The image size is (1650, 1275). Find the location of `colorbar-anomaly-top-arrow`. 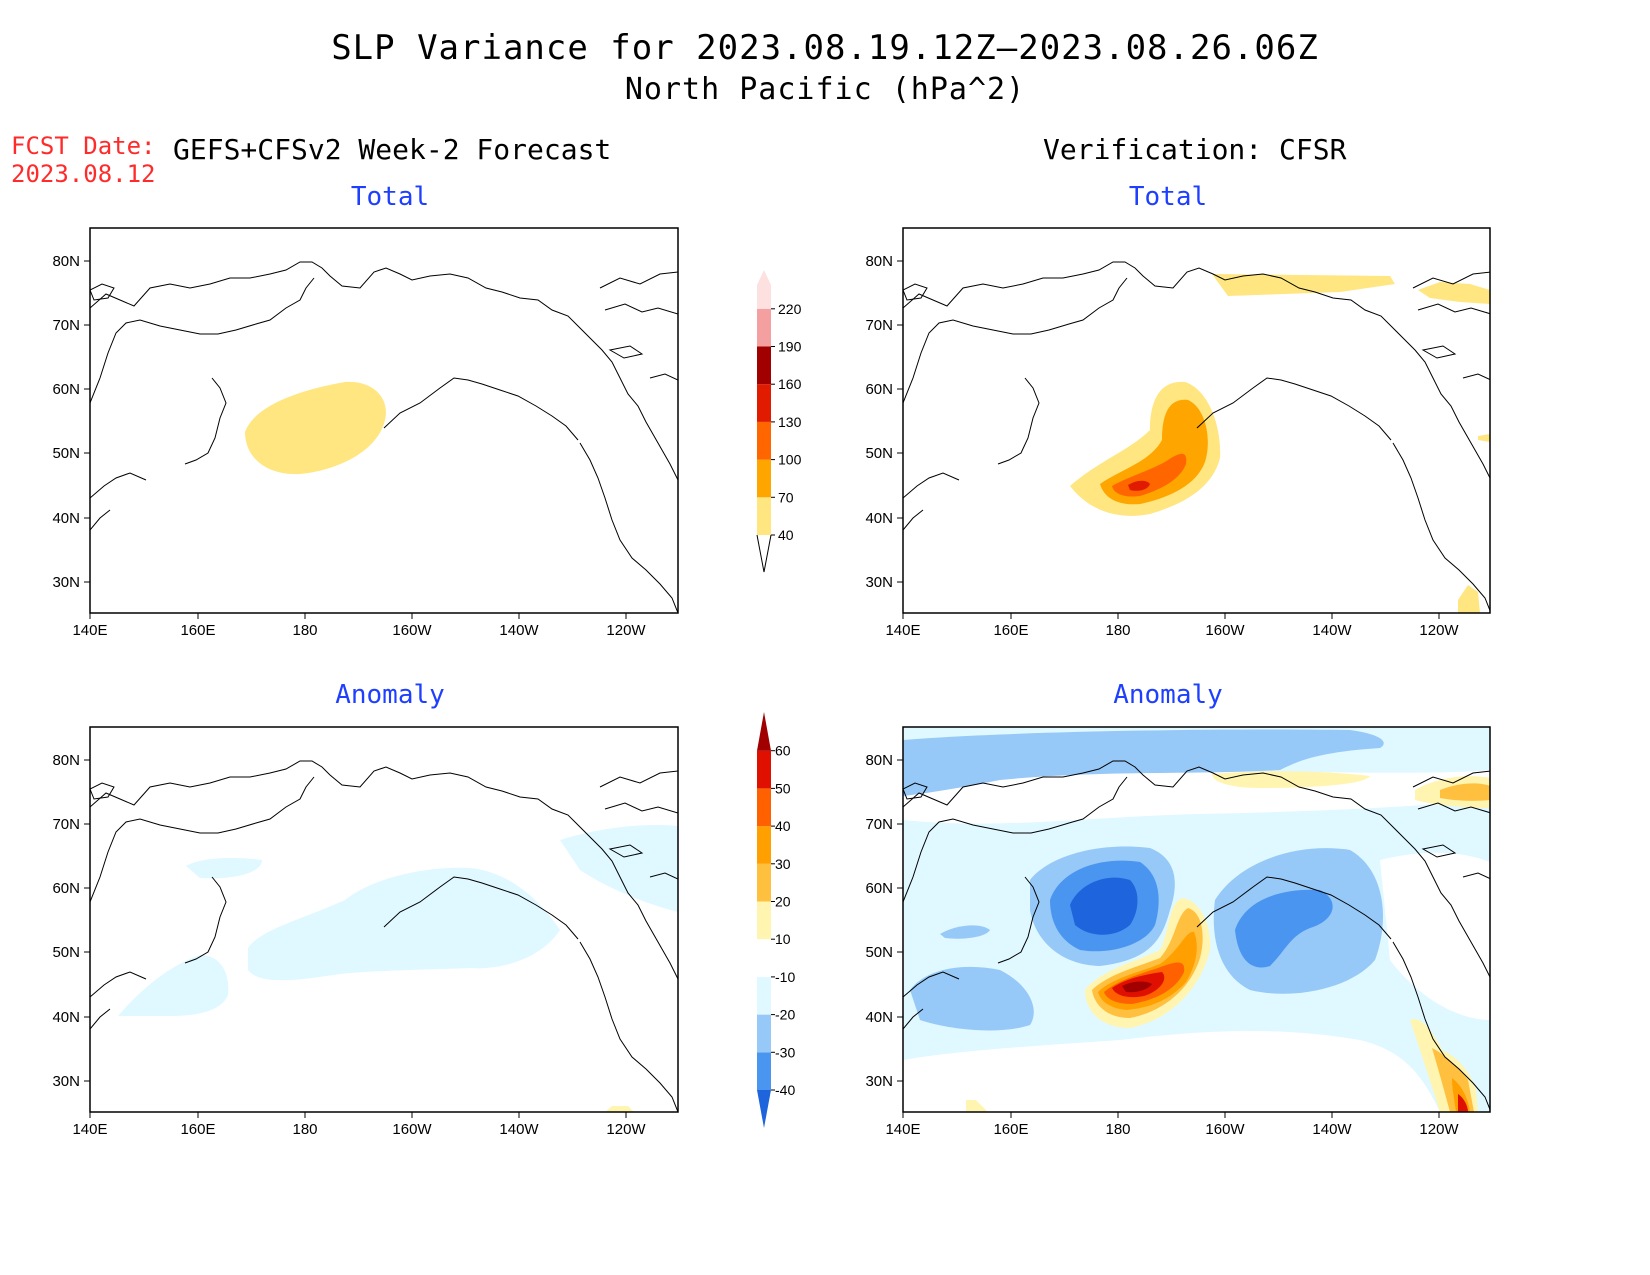

colorbar-anomaly-top-arrow is located at coordinates (764, 731).